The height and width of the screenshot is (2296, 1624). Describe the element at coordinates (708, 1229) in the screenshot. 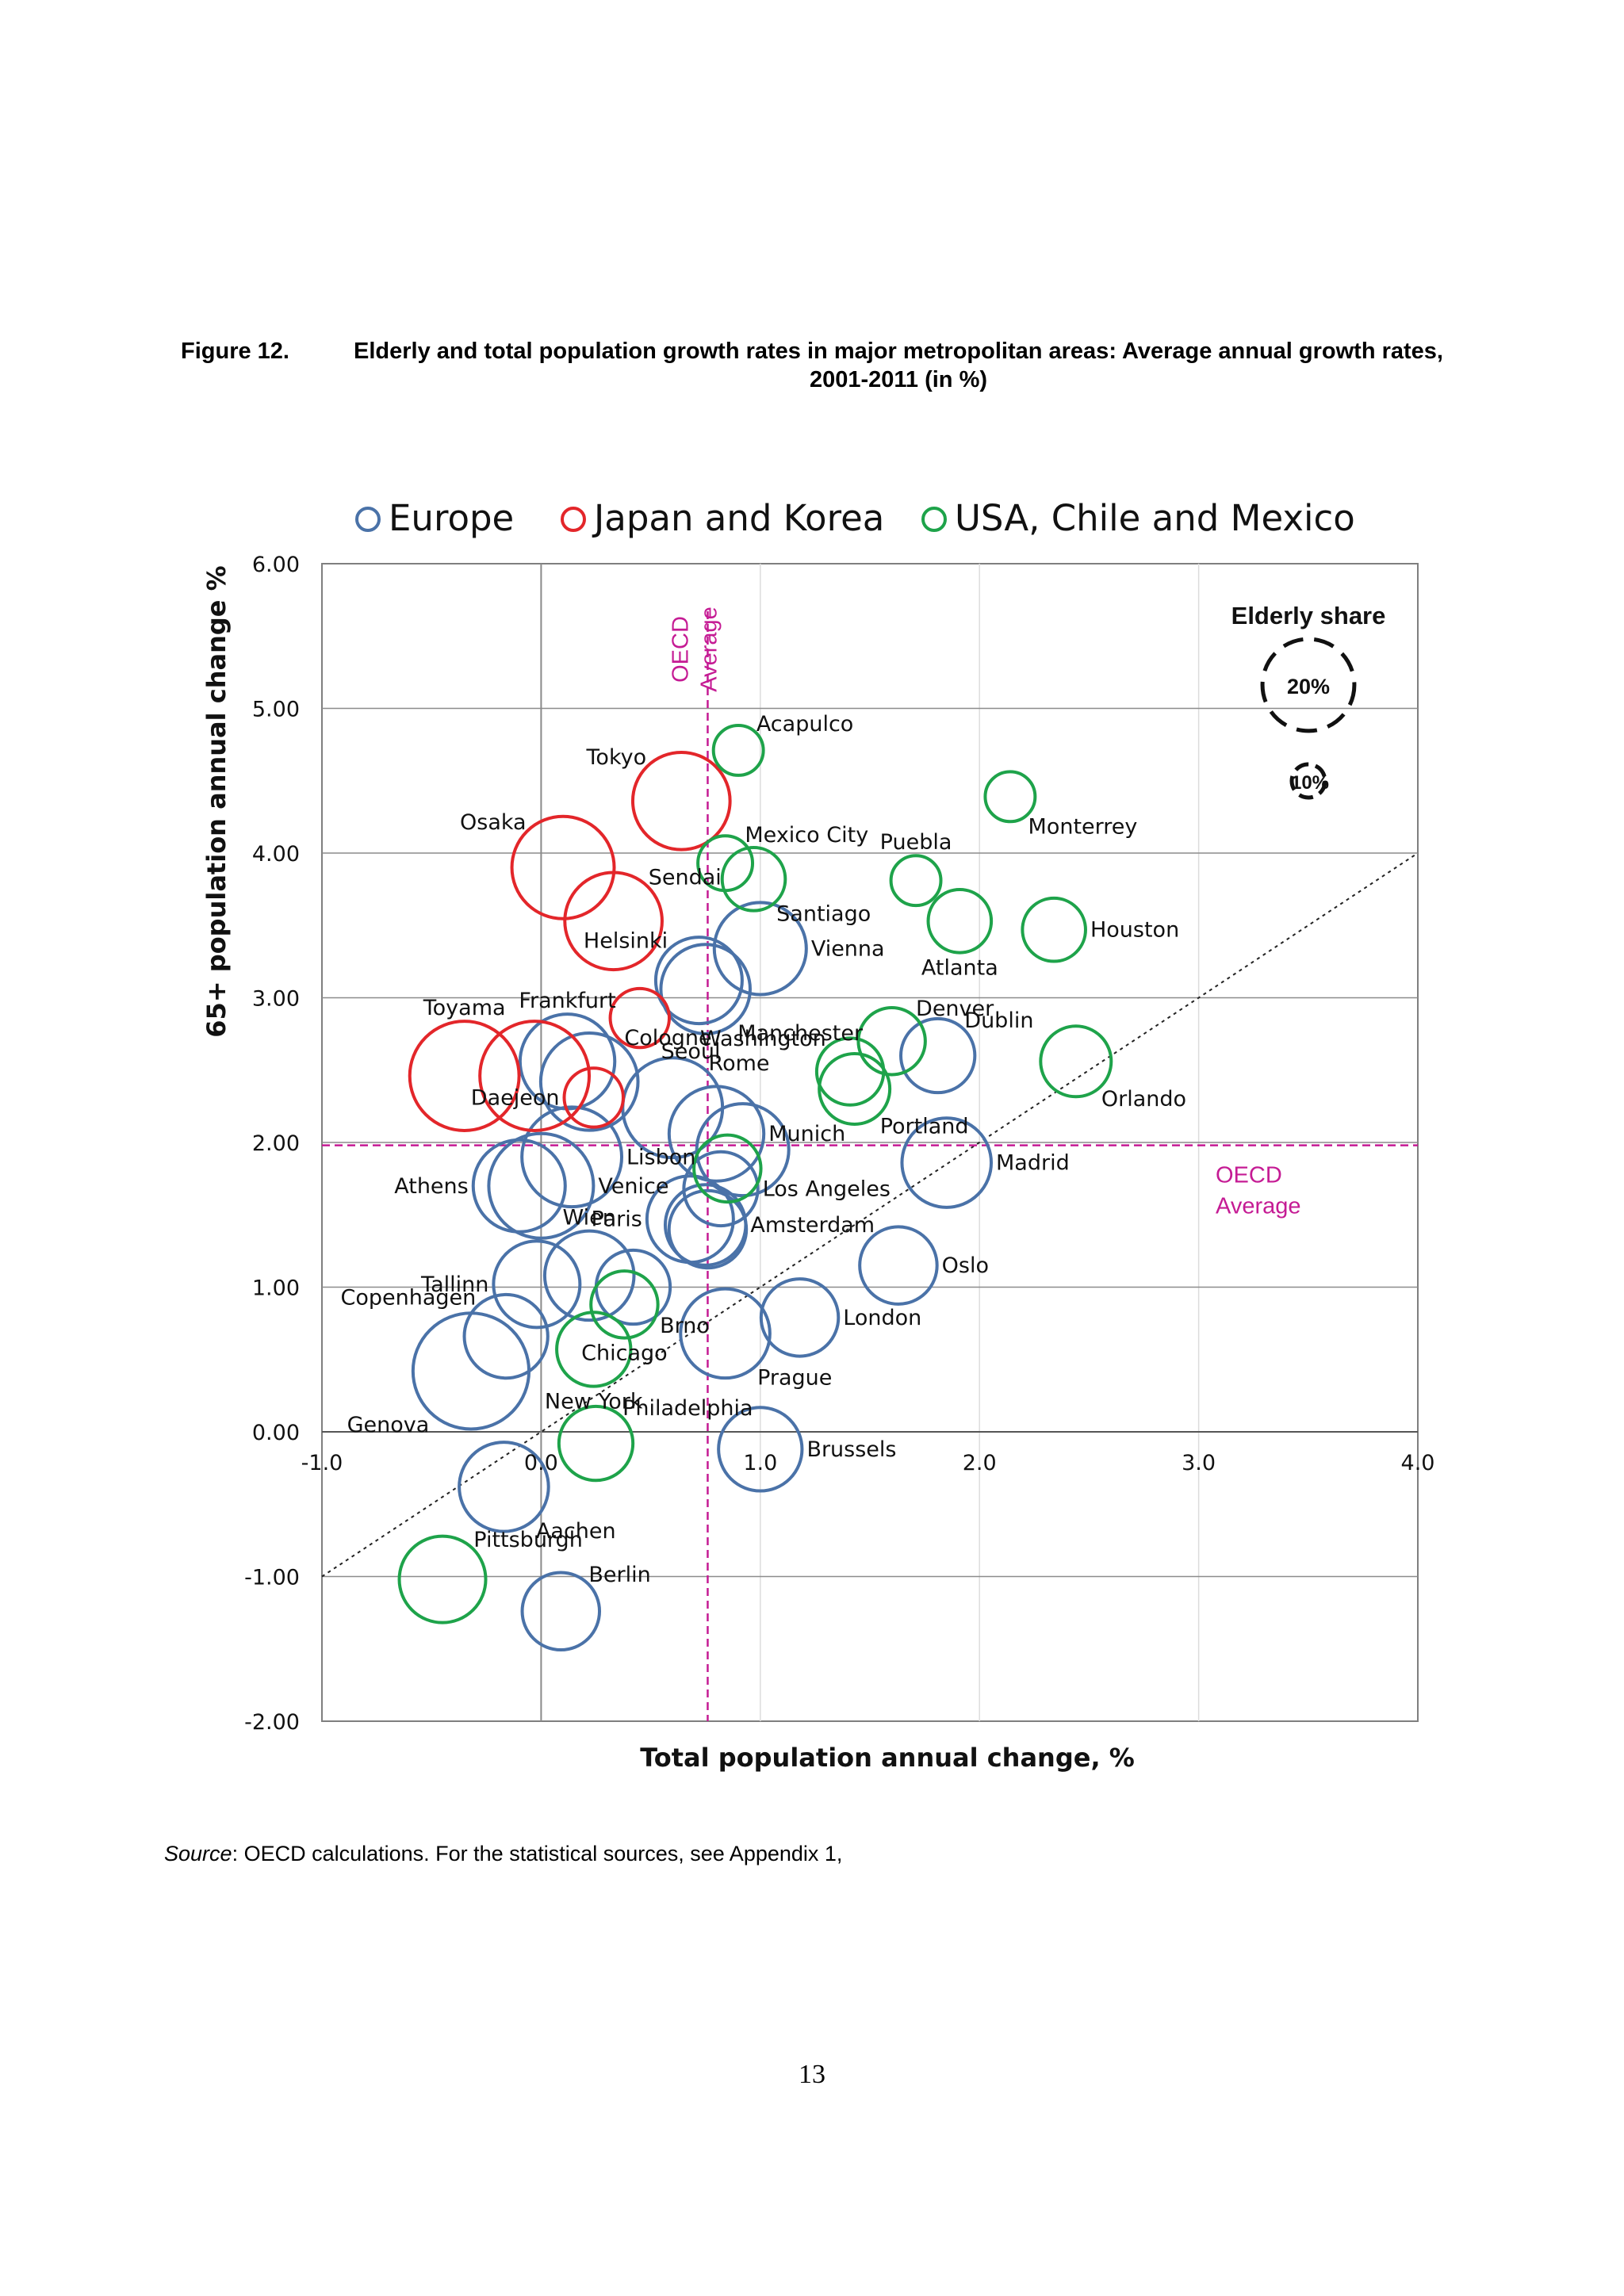

I see `bubble-stockholm` at that location.